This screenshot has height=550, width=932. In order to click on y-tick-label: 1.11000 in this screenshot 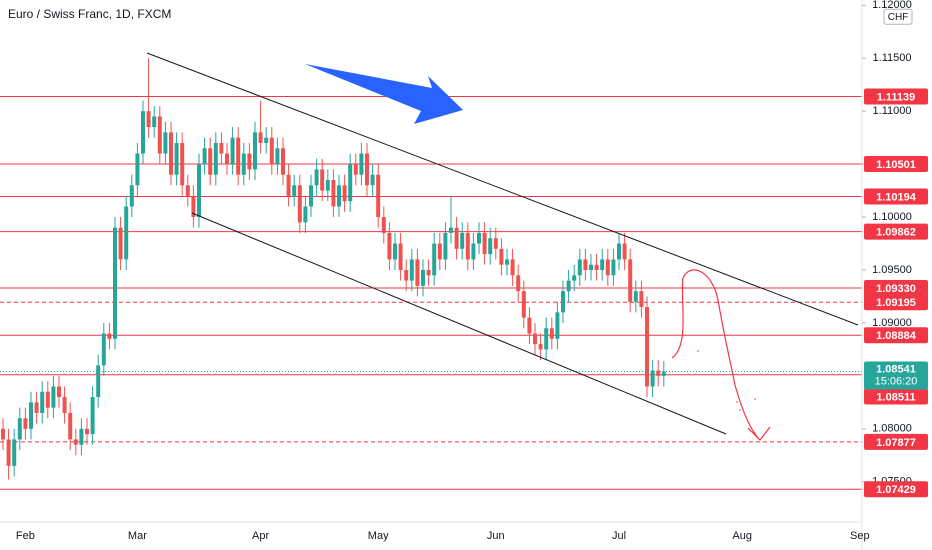, I will do `click(892, 111)`.